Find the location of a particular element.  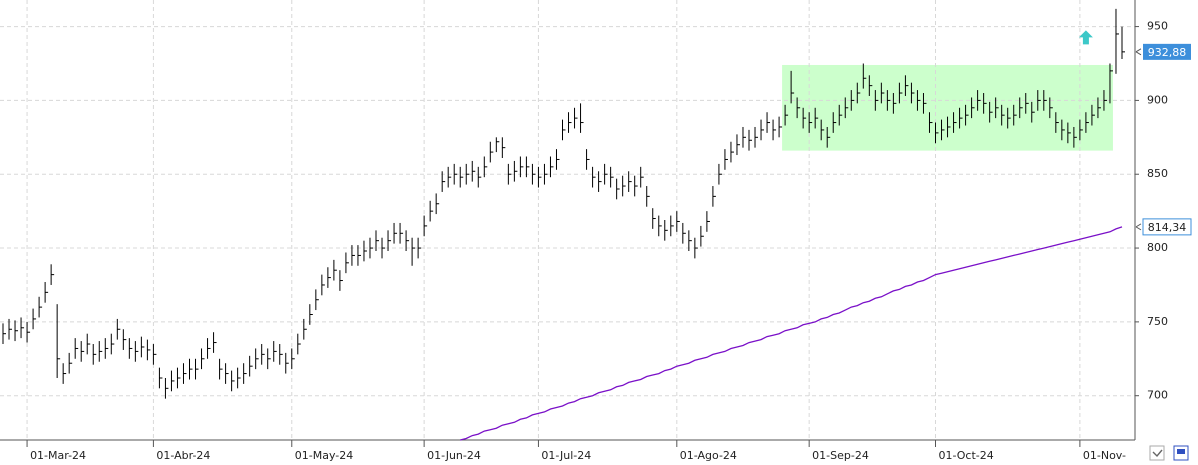

last-ma-box is located at coordinates (1167, 227).